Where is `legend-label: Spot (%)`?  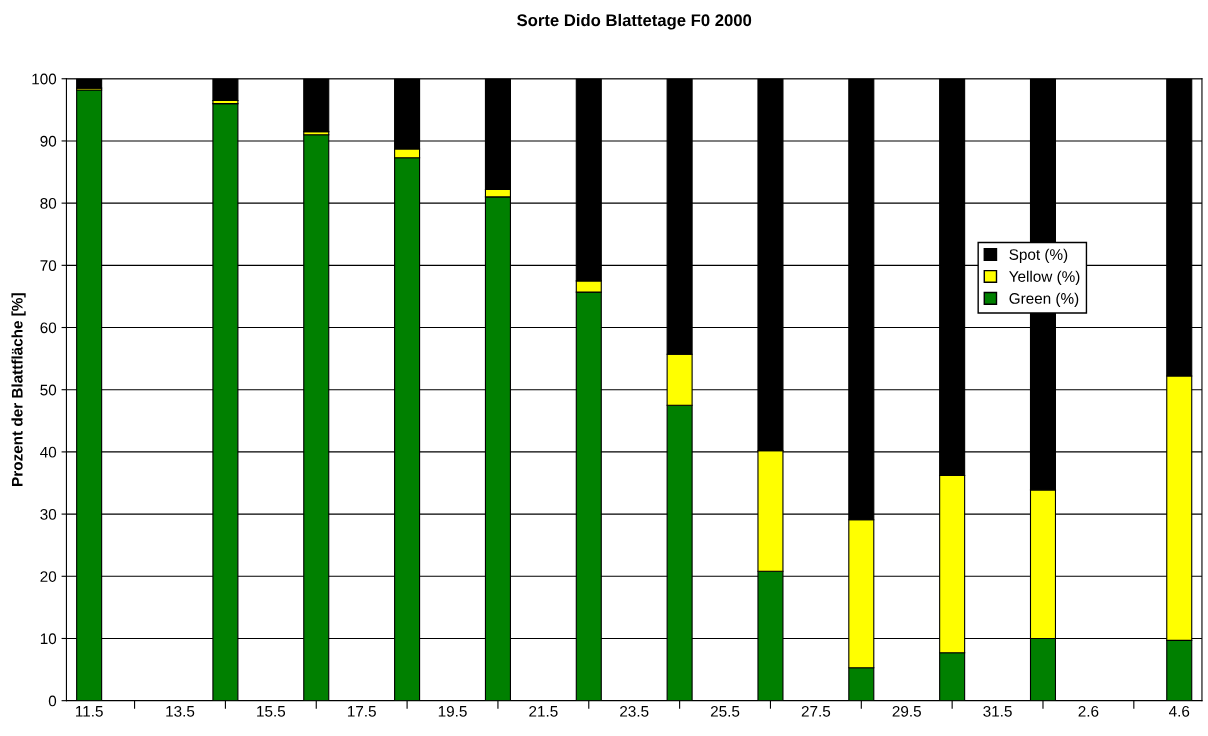
legend-label: Spot (%) is located at coordinates (1038, 255).